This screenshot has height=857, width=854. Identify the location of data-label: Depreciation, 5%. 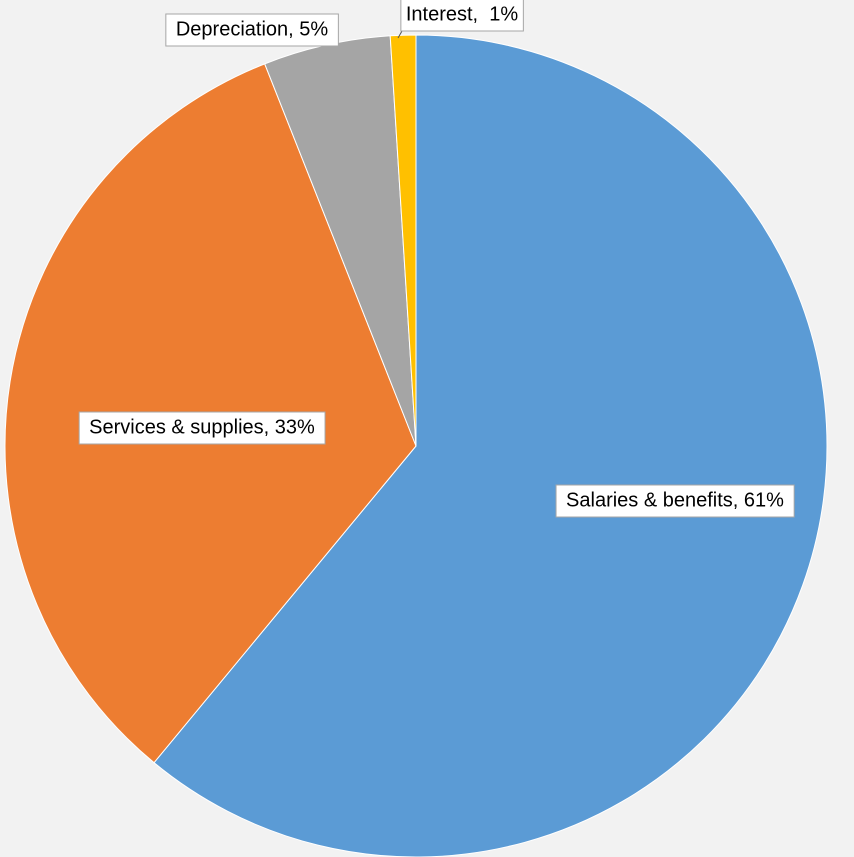
(252, 30).